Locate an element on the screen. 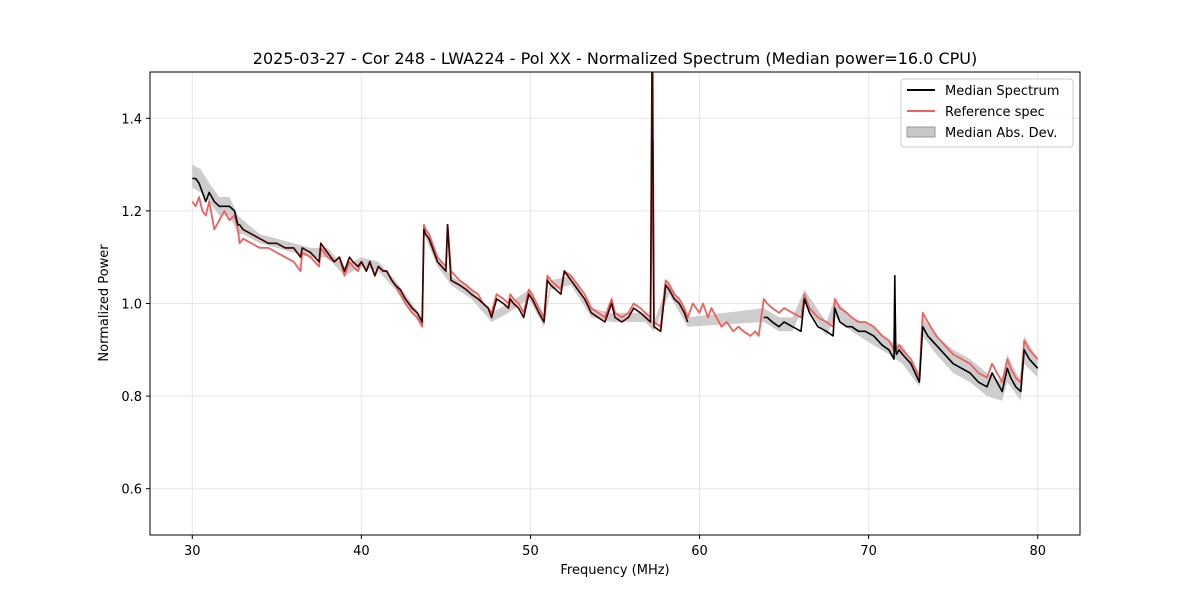 The width and height of the screenshot is (1200, 600). y-tick-label: 0.6 is located at coordinates (131, 490).